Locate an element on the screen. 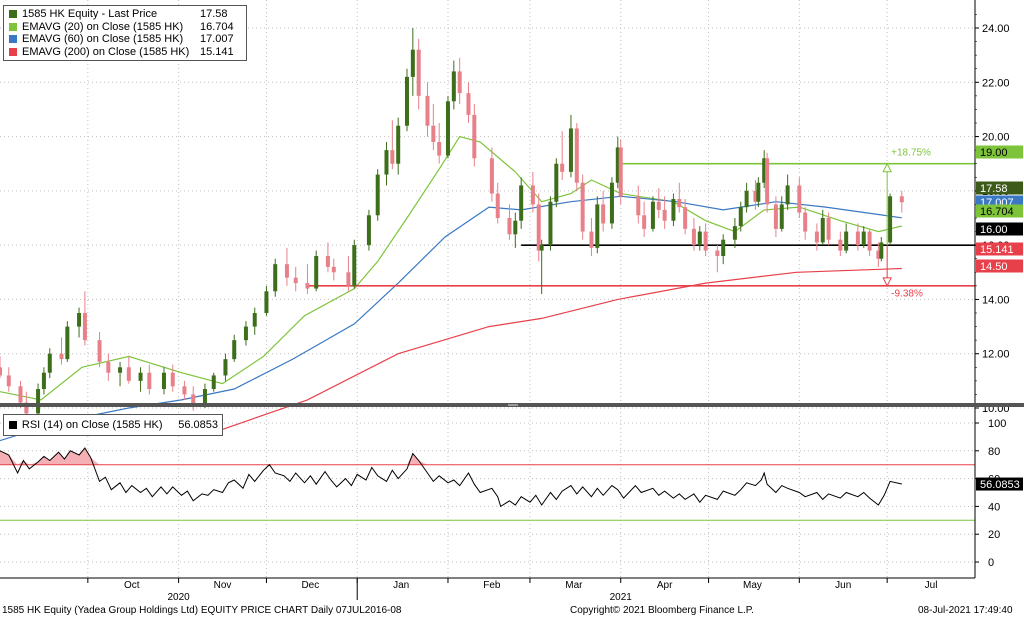 This screenshot has height=619, width=1024. rsi-tag-label: 56.0853 is located at coordinates (1000, 485).